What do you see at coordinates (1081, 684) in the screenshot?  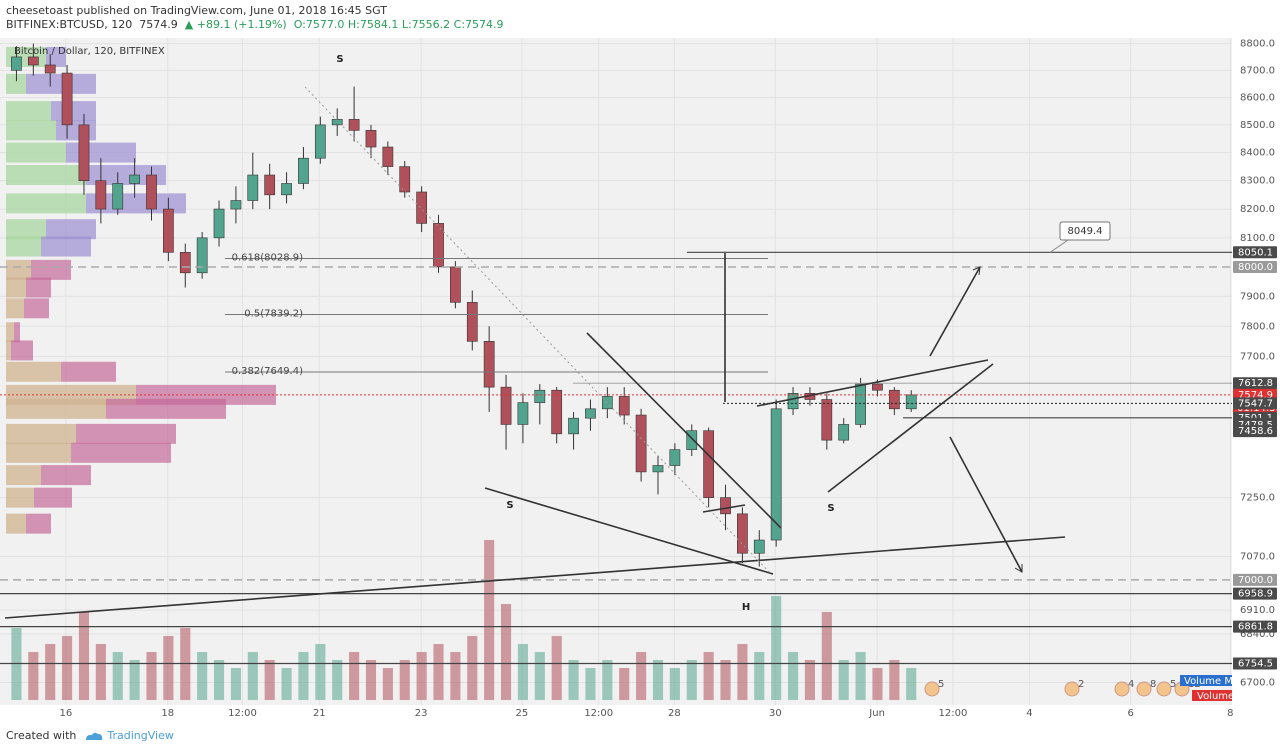 I see `event-count: 2` at bounding box center [1081, 684].